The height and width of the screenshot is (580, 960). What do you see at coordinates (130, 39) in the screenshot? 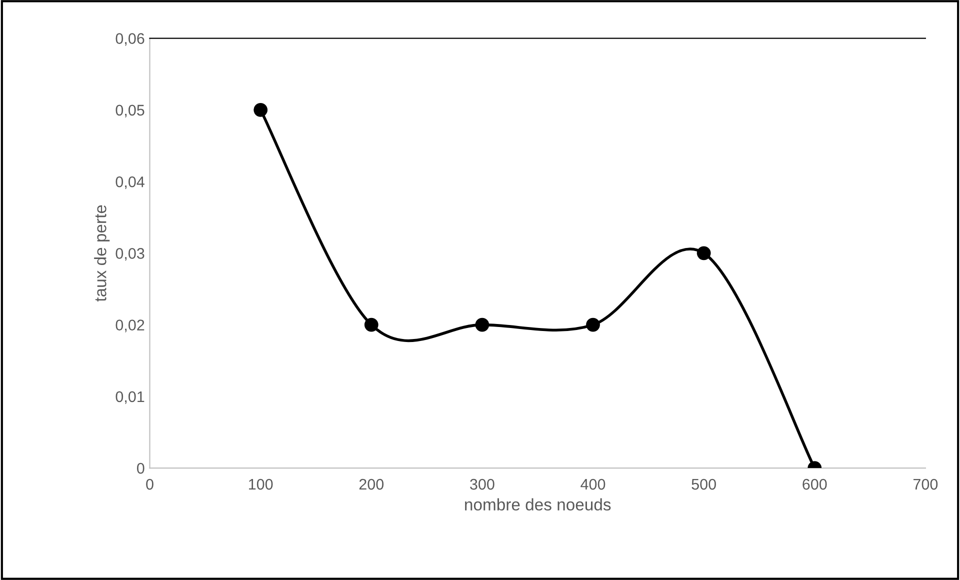
I see `y-tick-label: 0,06` at bounding box center [130, 39].